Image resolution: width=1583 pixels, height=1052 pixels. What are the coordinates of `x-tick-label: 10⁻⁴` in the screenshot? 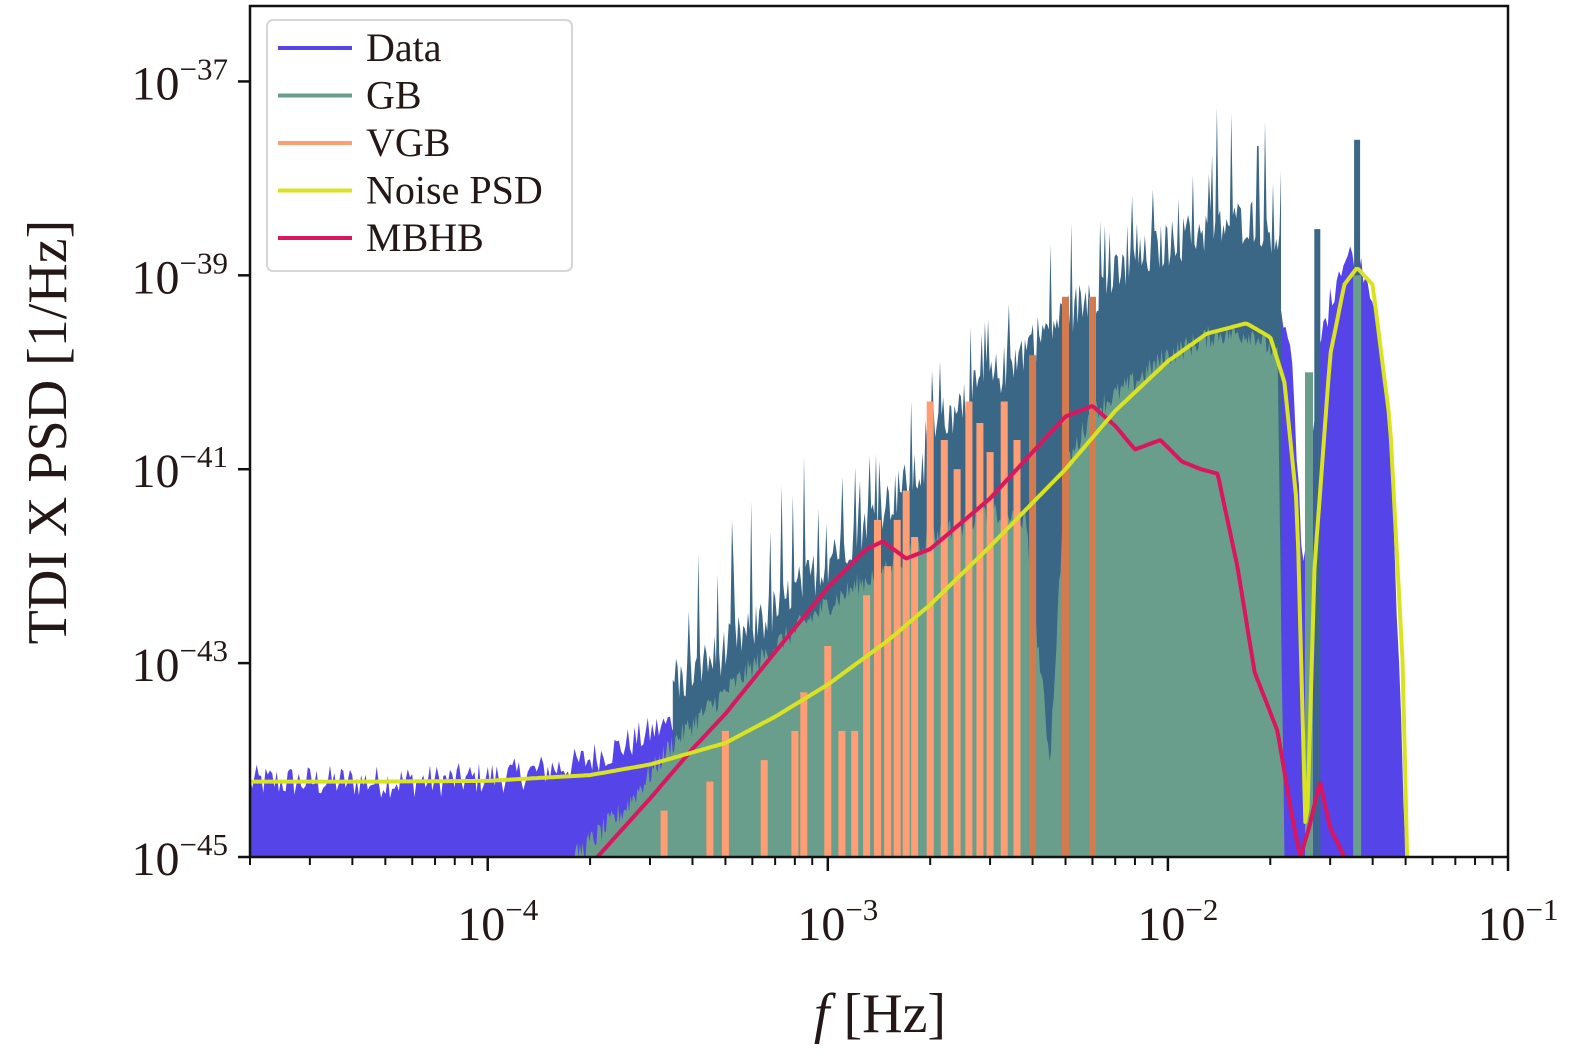 It's located at (497, 921).